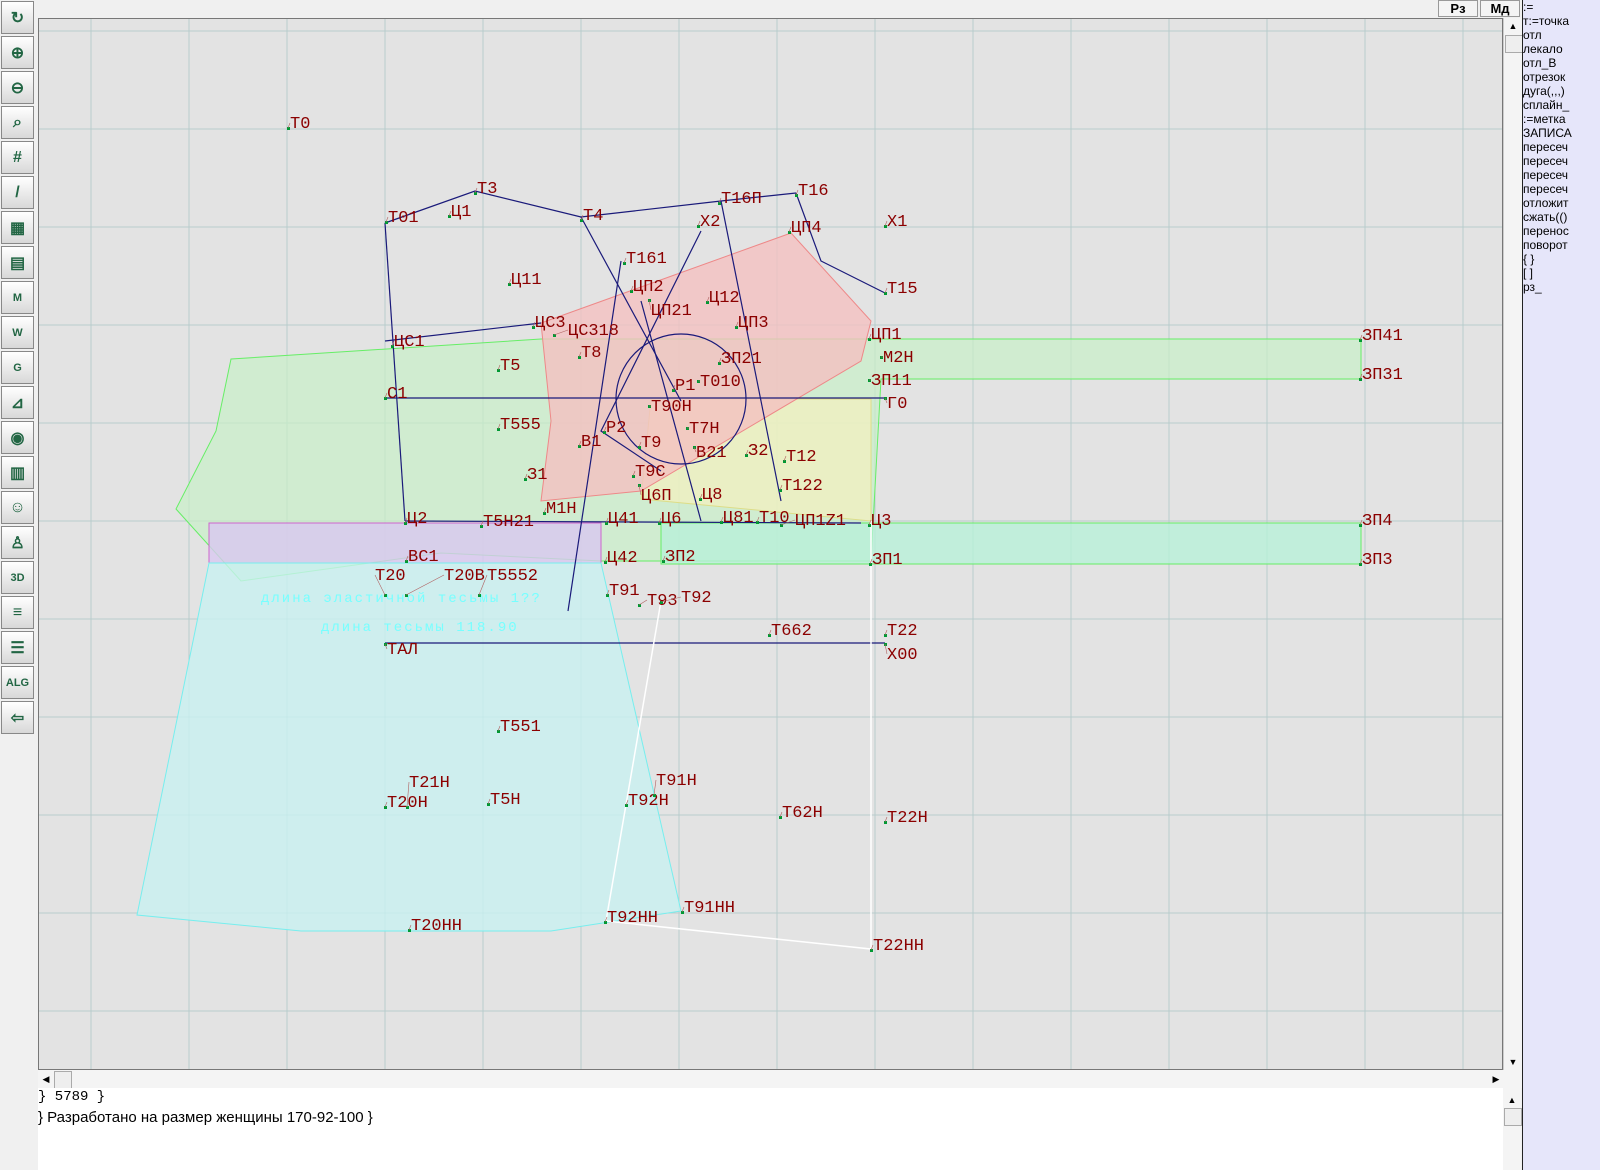 The image size is (1600, 1170). Describe the element at coordinates (1500, 8) in the screenshot. I see `md-button: Мд` at that location.